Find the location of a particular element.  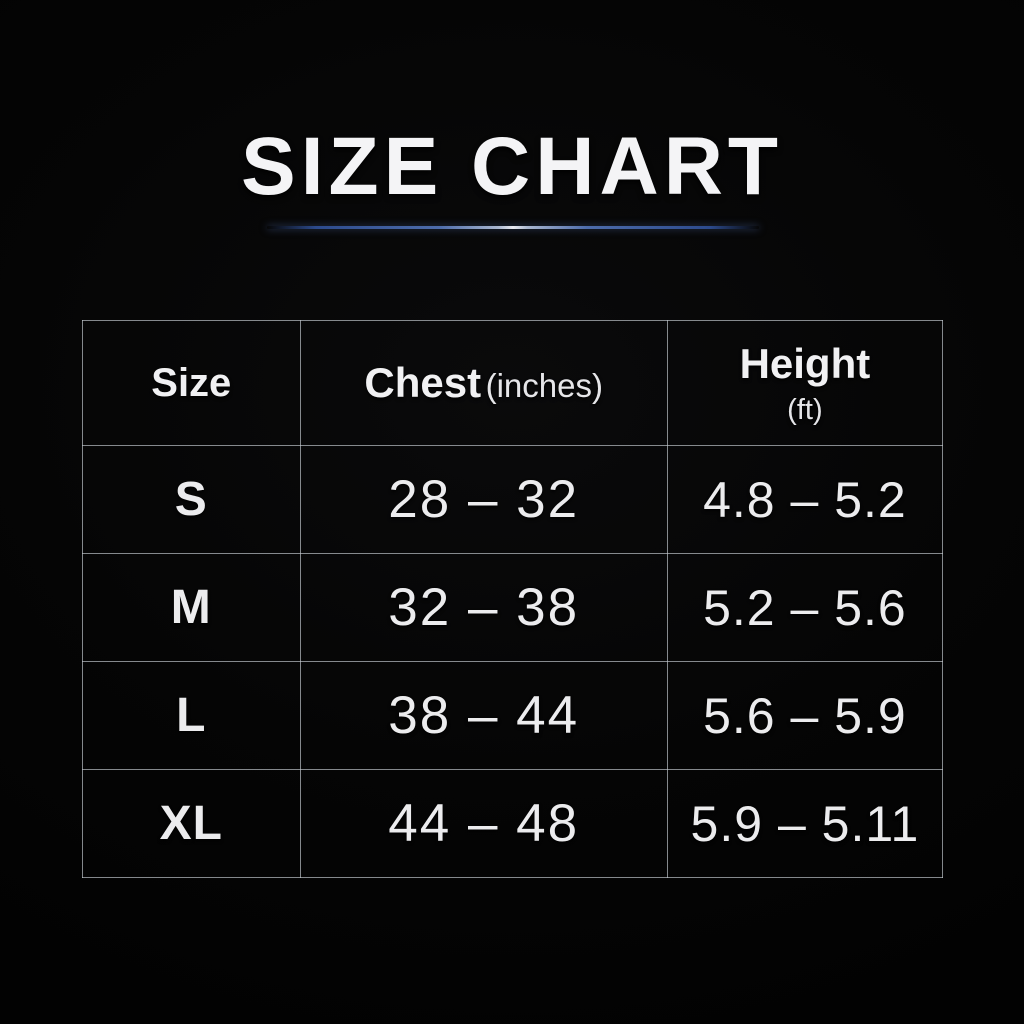

height-value: 4.8 – 5.2 is located at coordinates (805, 499).